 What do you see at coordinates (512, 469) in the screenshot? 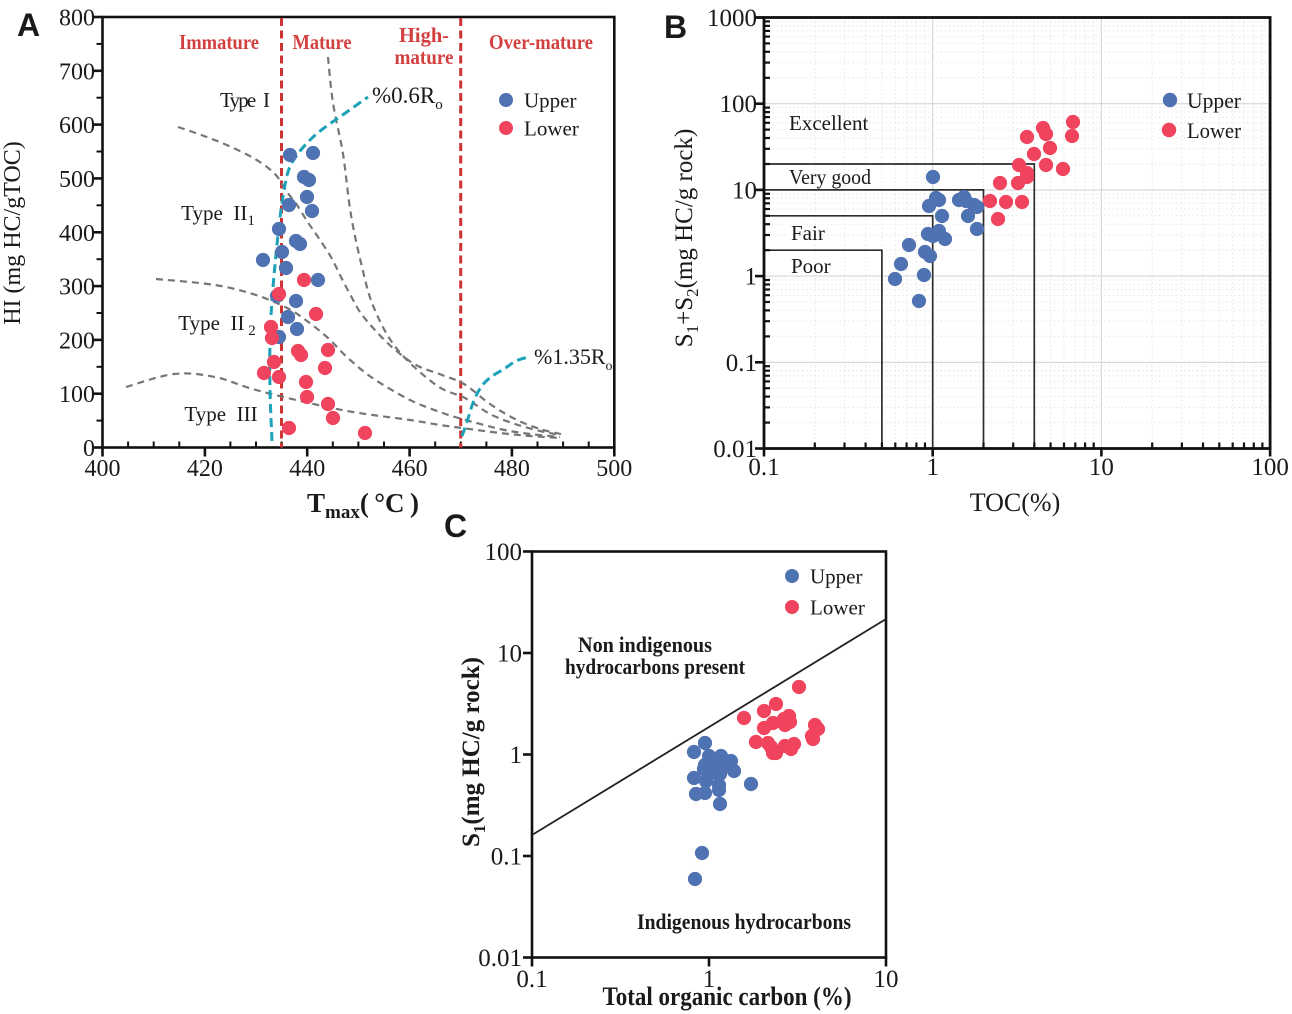
I see `svg-text: 480` at bounding box center [512, 469].